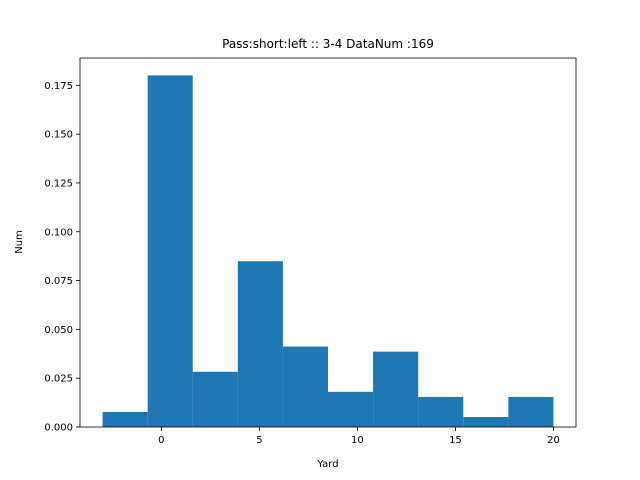  I want to click on y-tick-label: 0.175, so click(58, 86).